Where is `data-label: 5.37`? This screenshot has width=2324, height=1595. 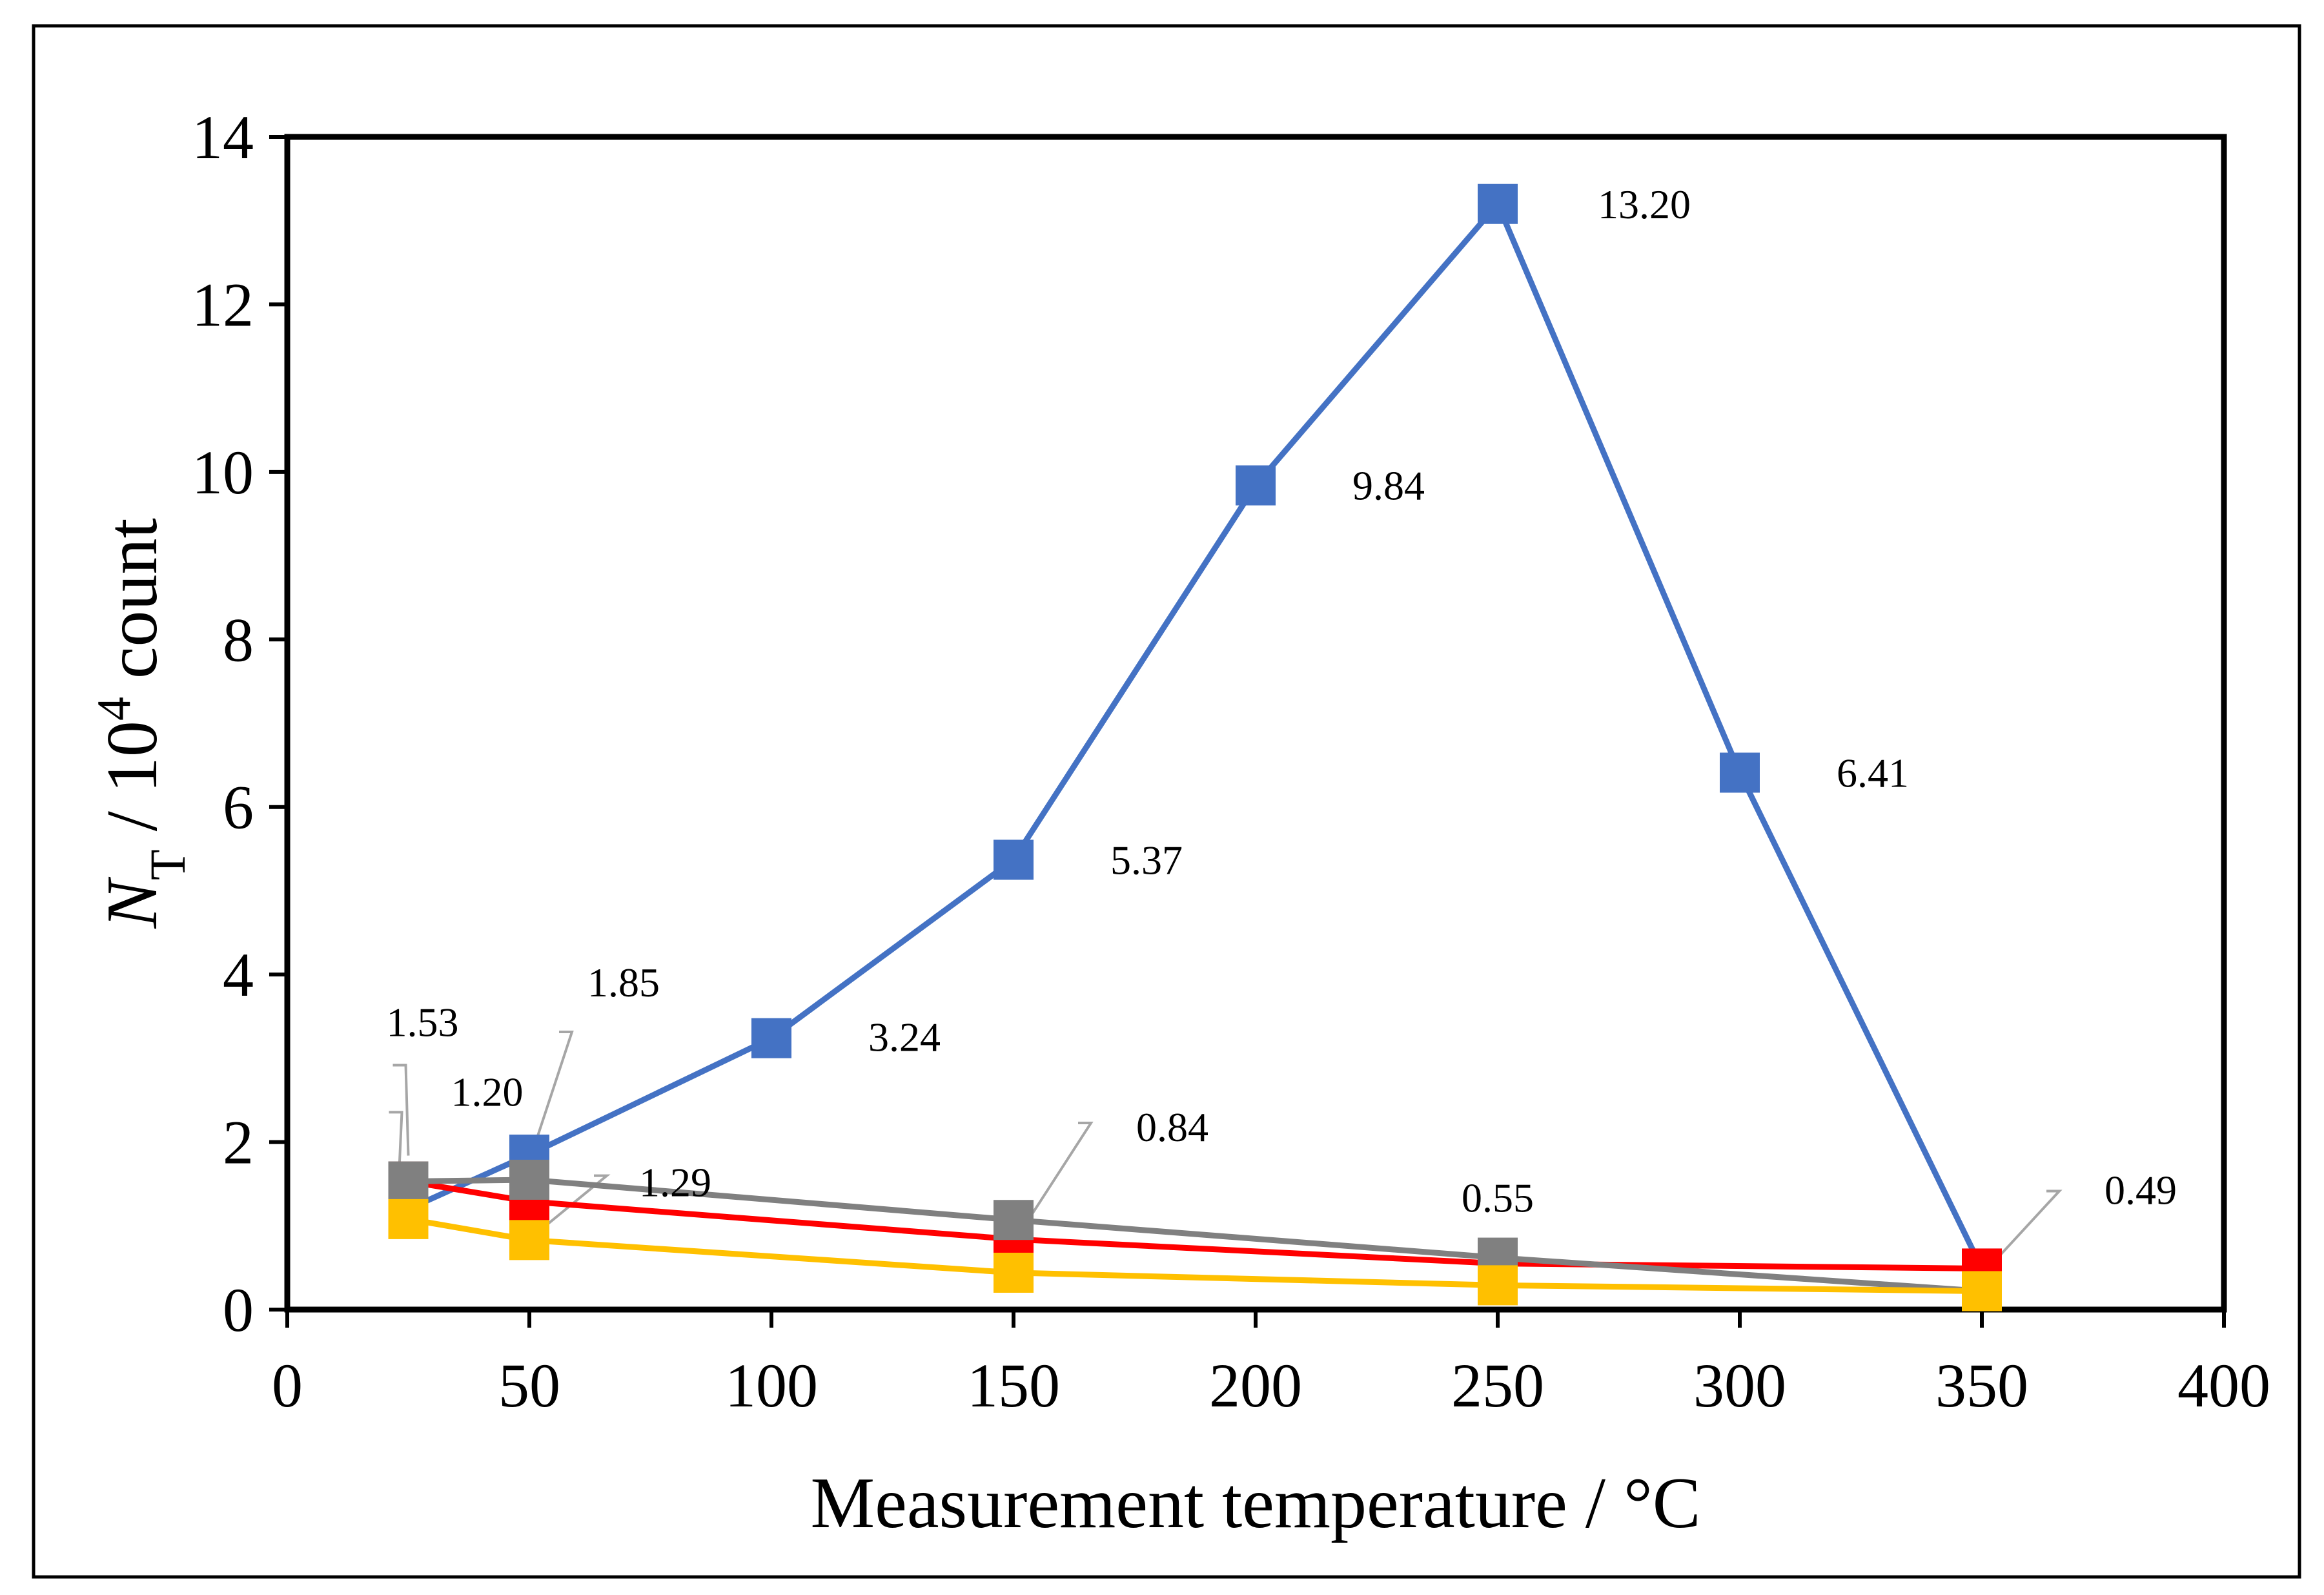
data-label: 5.37 is located at coordinates (1146, 860).